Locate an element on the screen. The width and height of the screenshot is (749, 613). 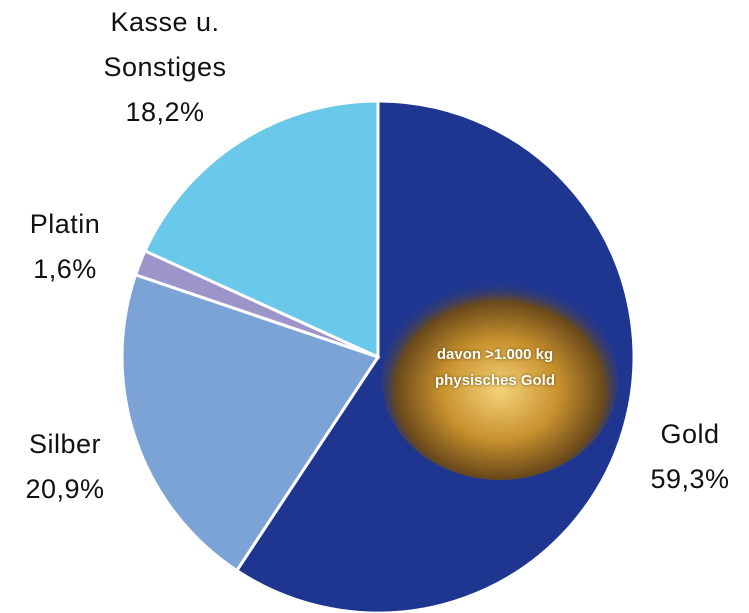
annotation: davon >1.000 kg physisches Gold is located at coordinates (495, 367).